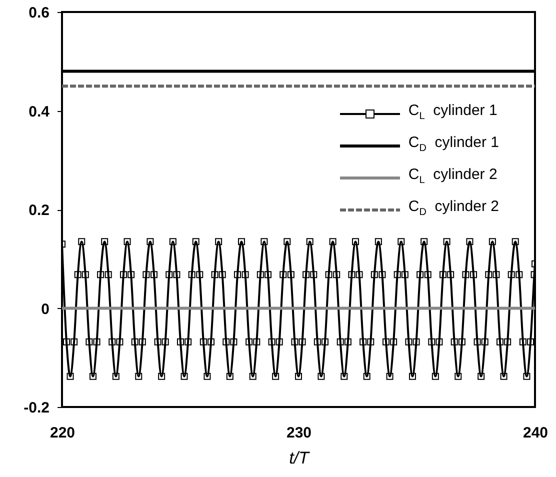 The image size is (556, 477). Describe the element at coordinates (45, 309) in the screenshot. I see `y-tick-label: 0` at that location.